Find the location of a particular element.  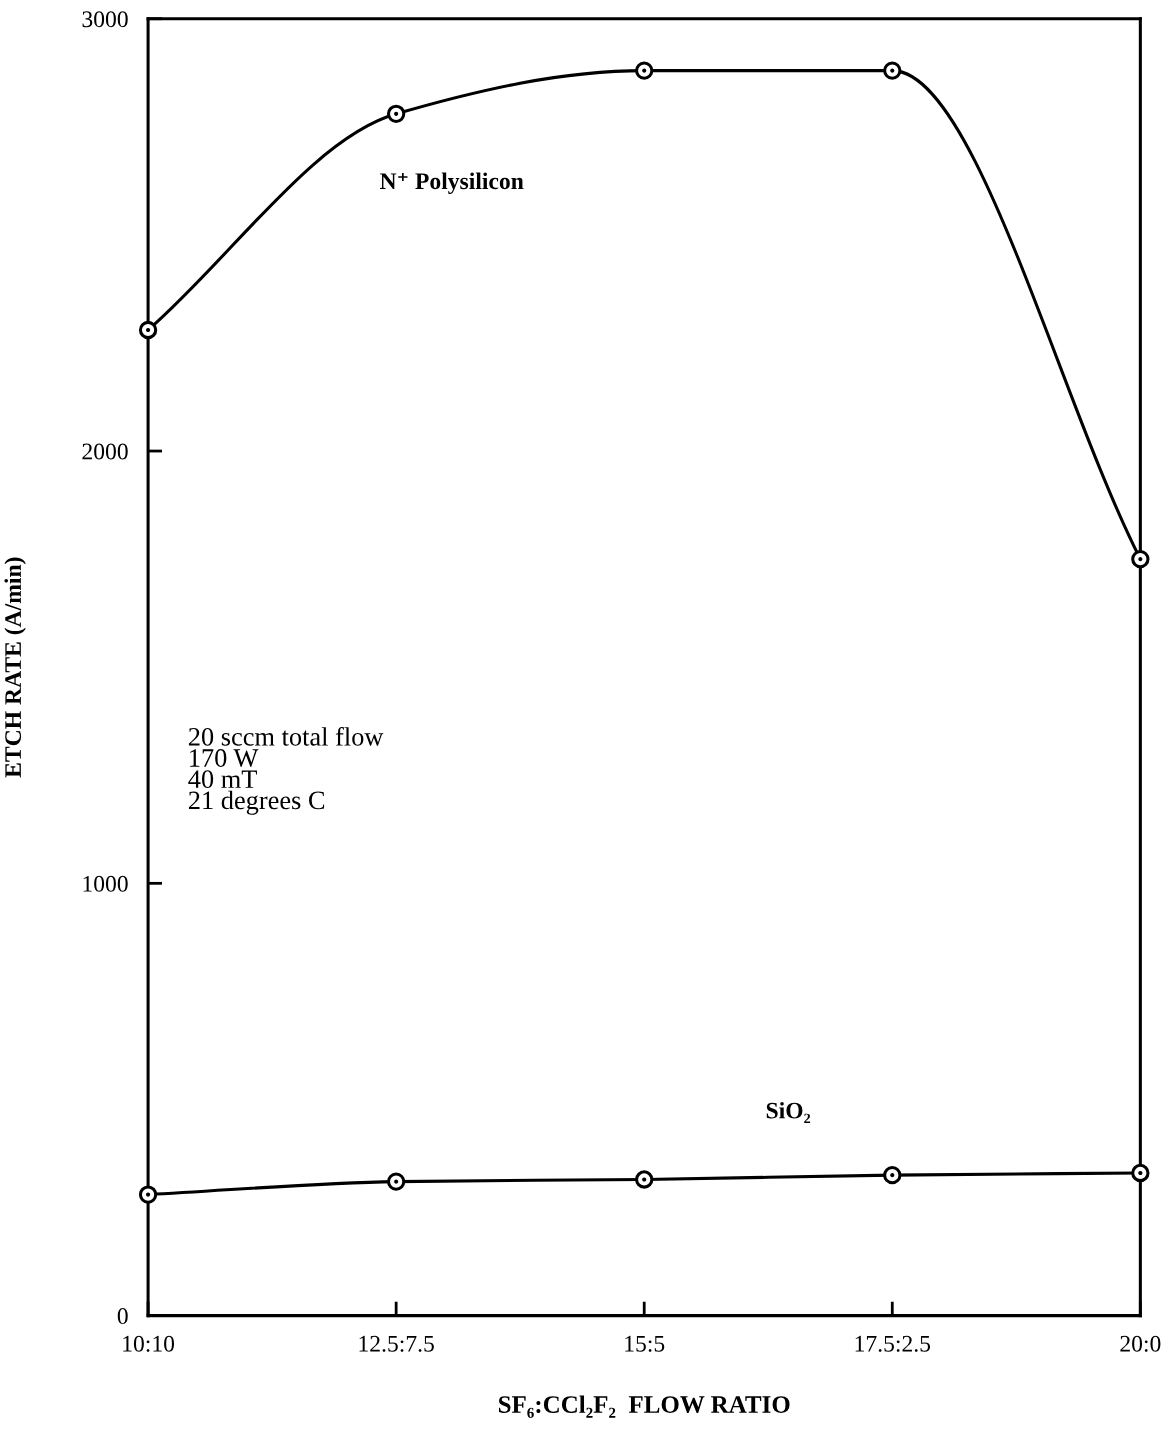

y-tick-label: 2000 is located at coordinates (105, 451).